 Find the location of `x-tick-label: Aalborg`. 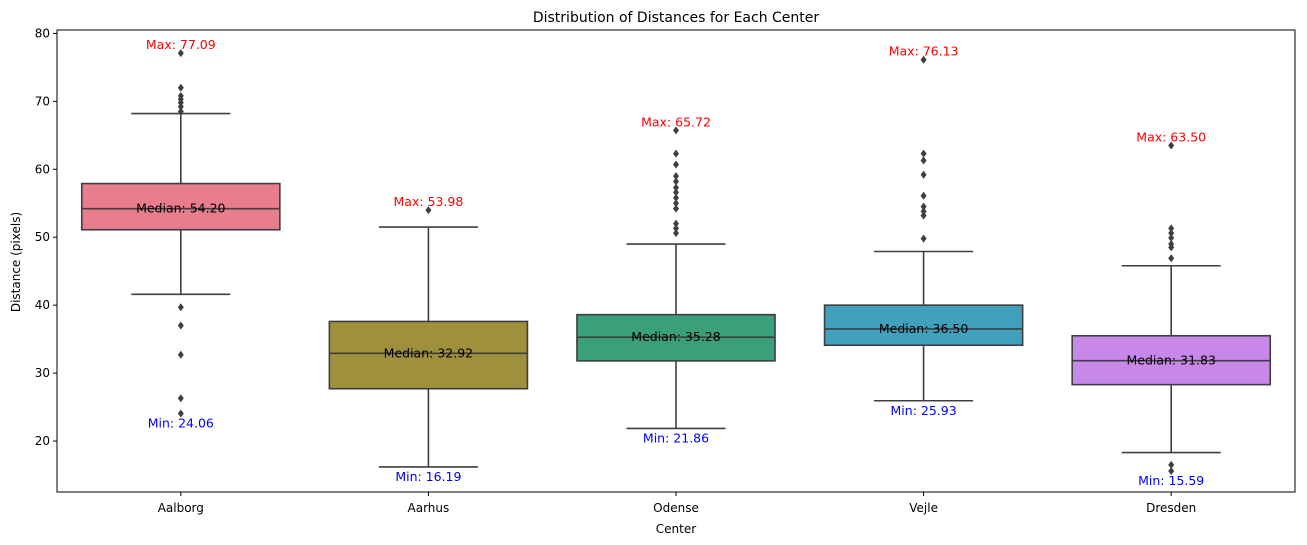

x-tick-label: Aalborg is located at coordinates (181, 508).